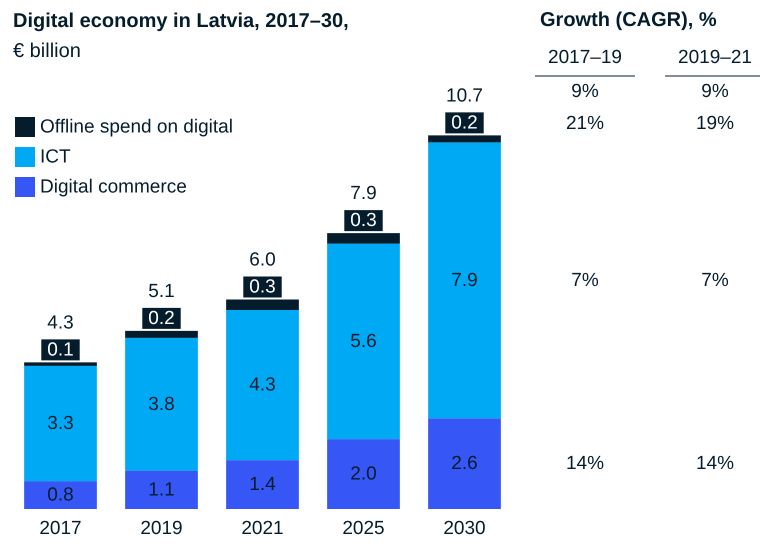 Image resolution: width=760 pixels, height=544 pixels. What do you see at coordinates (47, 51) in the screenshot?
I see `chart-subtitle: € billion` at bounding box center [47, 51].